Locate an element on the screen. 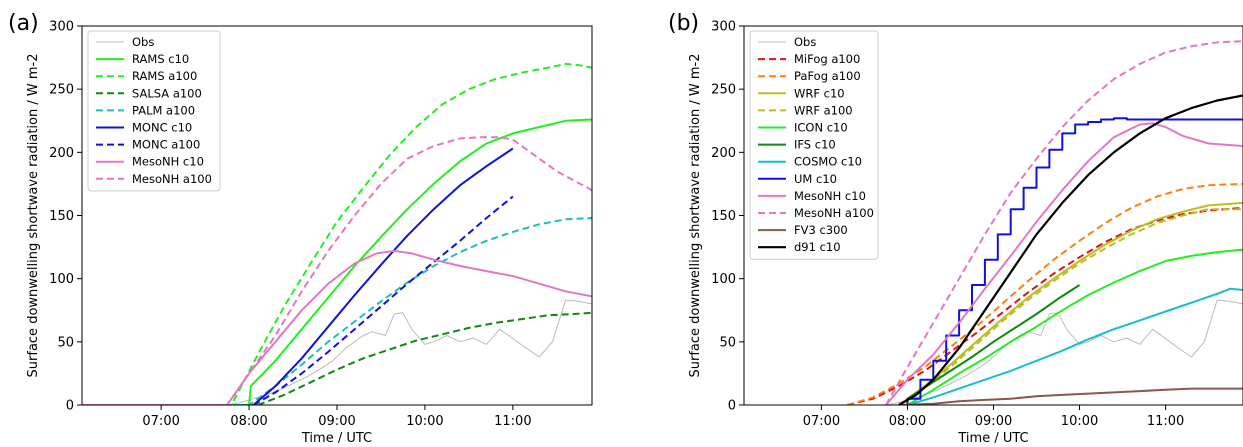 The image size is (1243, 447). legend-label: IFS c10 is located at coordinates (815, 145).